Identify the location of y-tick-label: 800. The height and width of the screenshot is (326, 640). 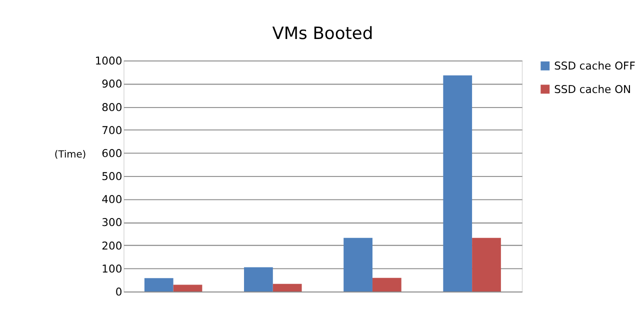
(112, 107).